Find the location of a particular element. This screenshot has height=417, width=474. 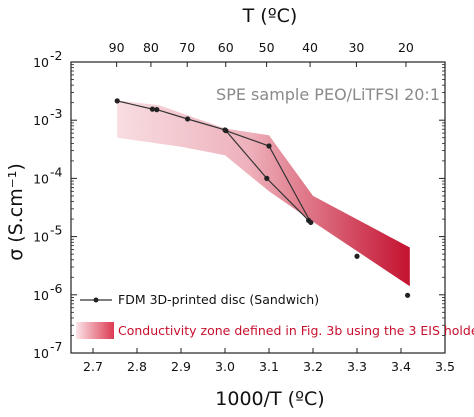

top-tick-label: 20 is located at coordinates (406, 47).